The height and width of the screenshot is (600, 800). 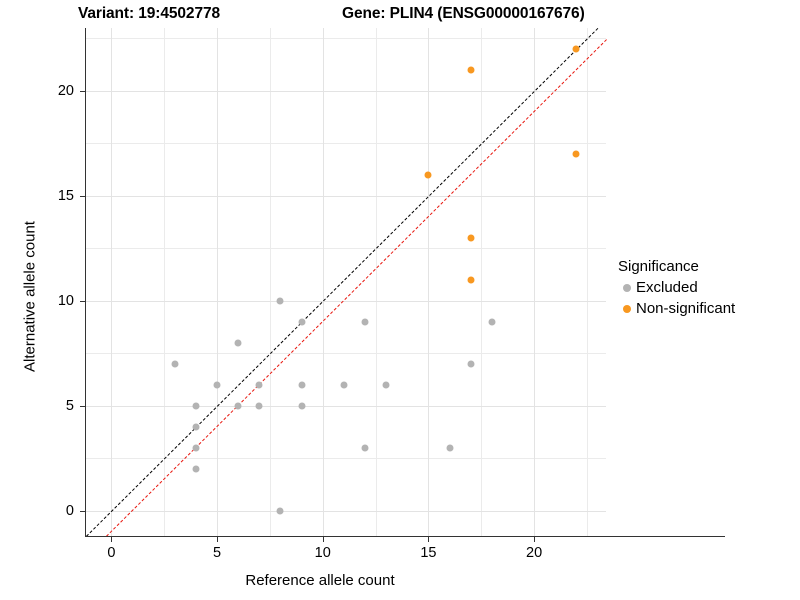 I want to click on legend: Significance Excluded Non-significant, so click(x=676, y=288).